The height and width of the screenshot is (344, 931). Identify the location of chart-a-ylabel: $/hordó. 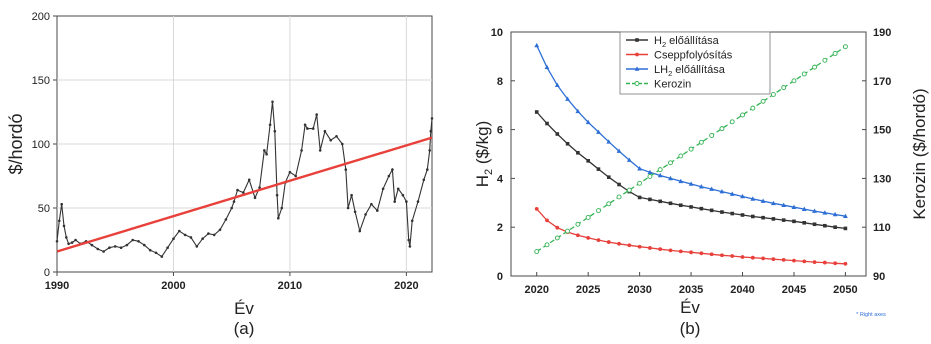
(16, 143).